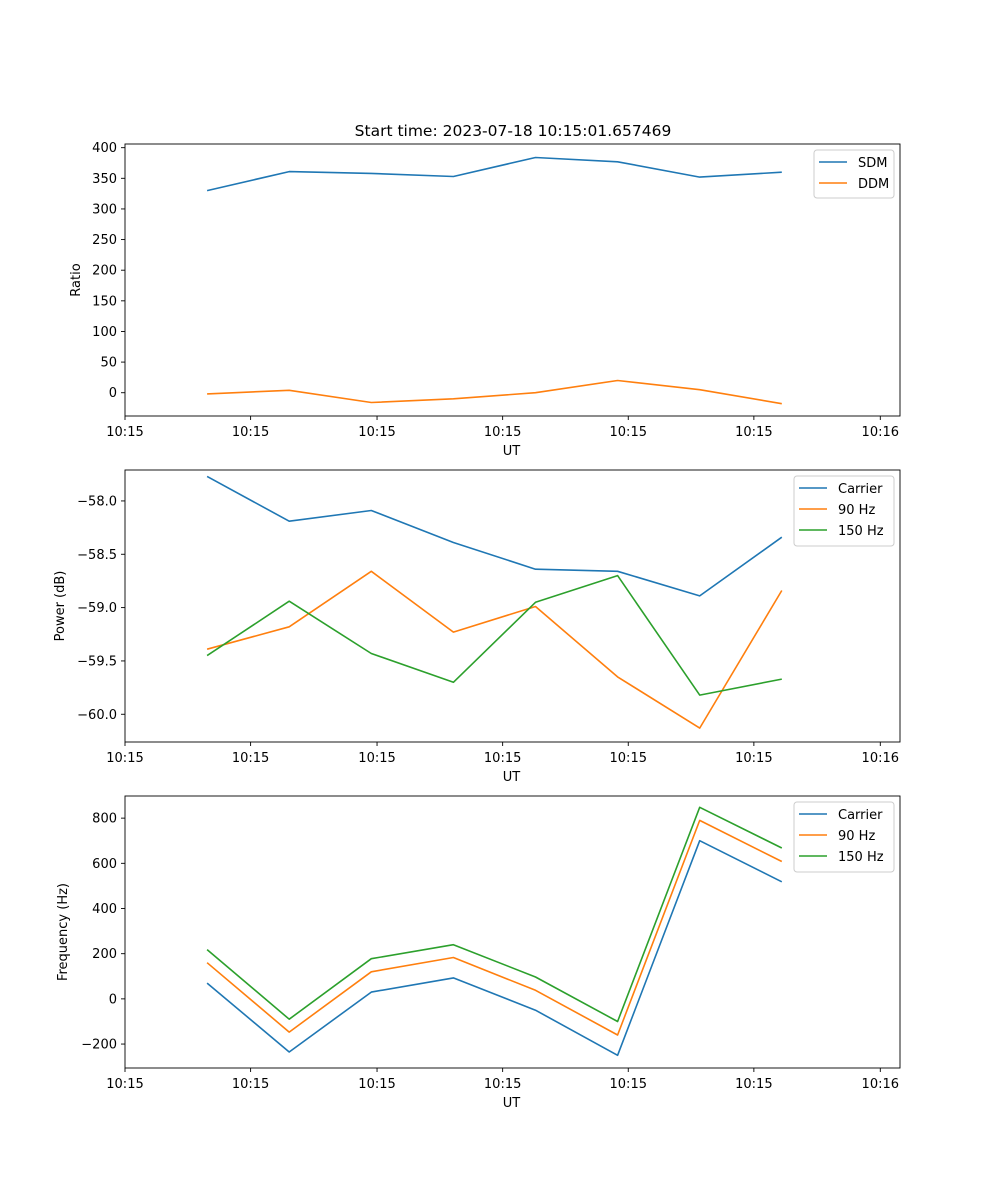  Describe the element at coordinates (494, 174) in the screenshot. I see `series-line-sdm` at that location.